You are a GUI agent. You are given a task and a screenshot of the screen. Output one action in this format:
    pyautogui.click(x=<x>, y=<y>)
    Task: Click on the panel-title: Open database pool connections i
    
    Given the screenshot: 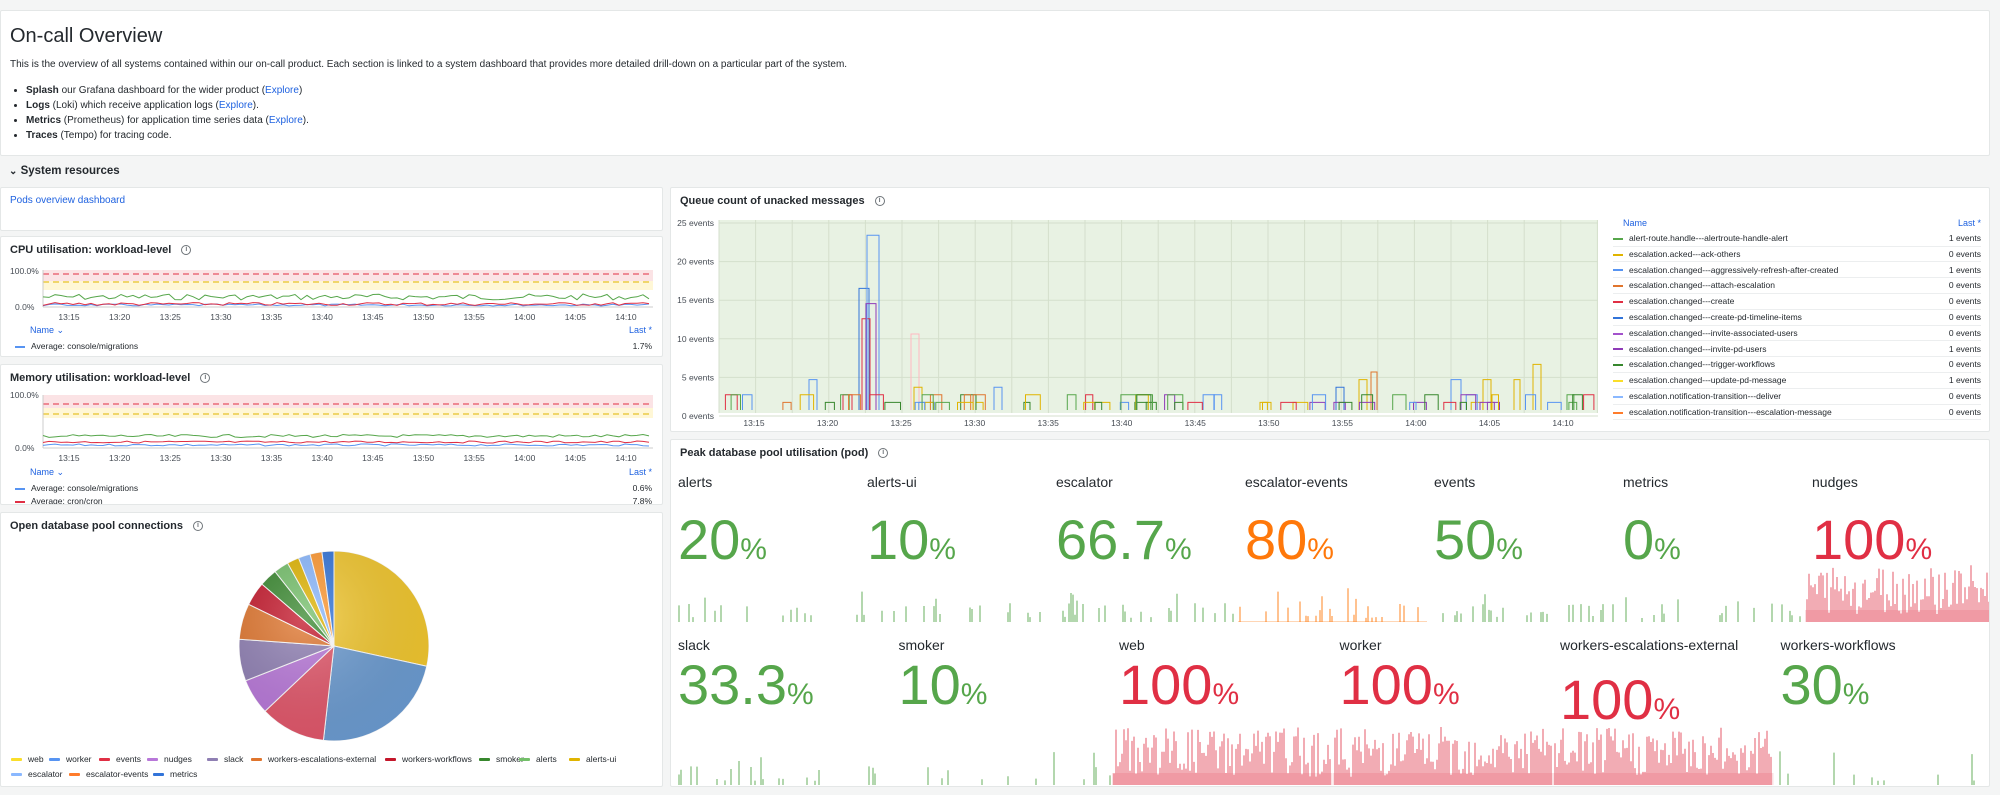 What is the action you would take?
    pyautogui.click(x=106, y=526)
    